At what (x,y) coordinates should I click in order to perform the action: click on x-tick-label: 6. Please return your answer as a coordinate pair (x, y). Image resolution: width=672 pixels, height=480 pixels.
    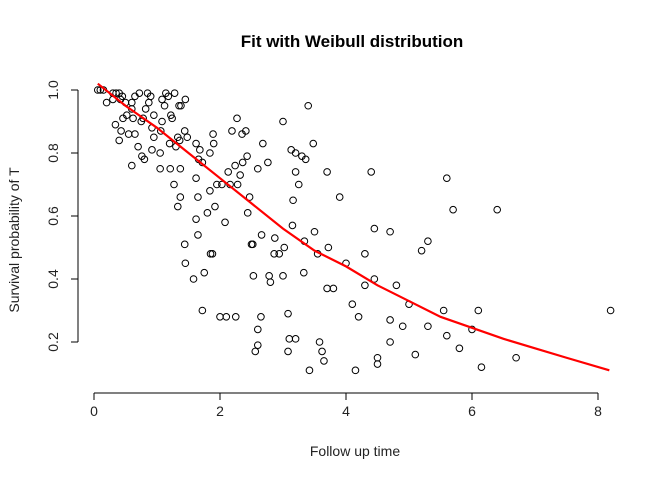
    Looking at the image, I should click on (472, 411).